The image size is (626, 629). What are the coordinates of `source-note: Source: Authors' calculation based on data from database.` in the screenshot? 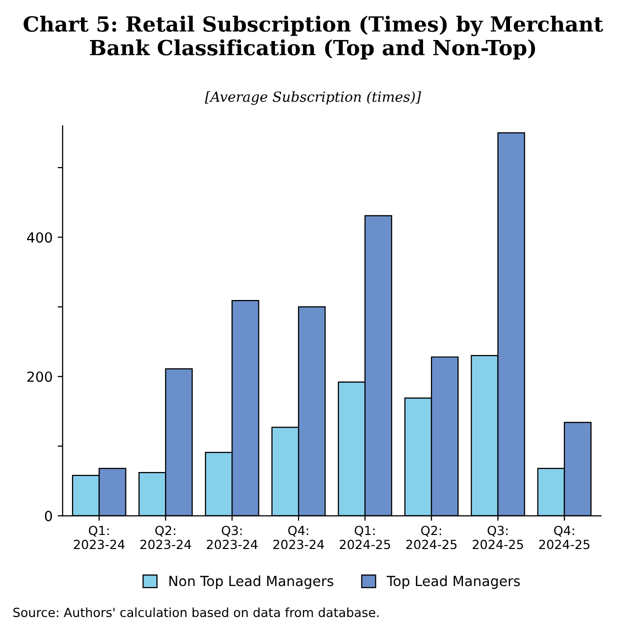 It's located at (195, 612).